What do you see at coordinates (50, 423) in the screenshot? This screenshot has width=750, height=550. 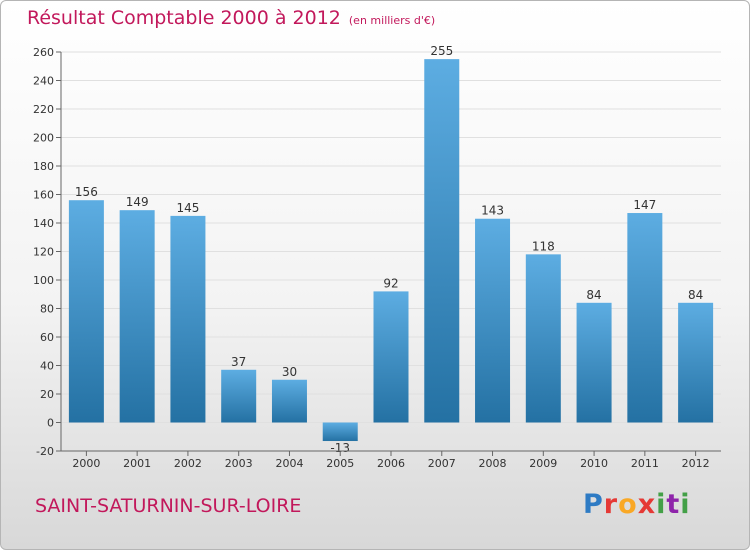 I see `y-tick-label: 0` at bounding box center [50, 423].